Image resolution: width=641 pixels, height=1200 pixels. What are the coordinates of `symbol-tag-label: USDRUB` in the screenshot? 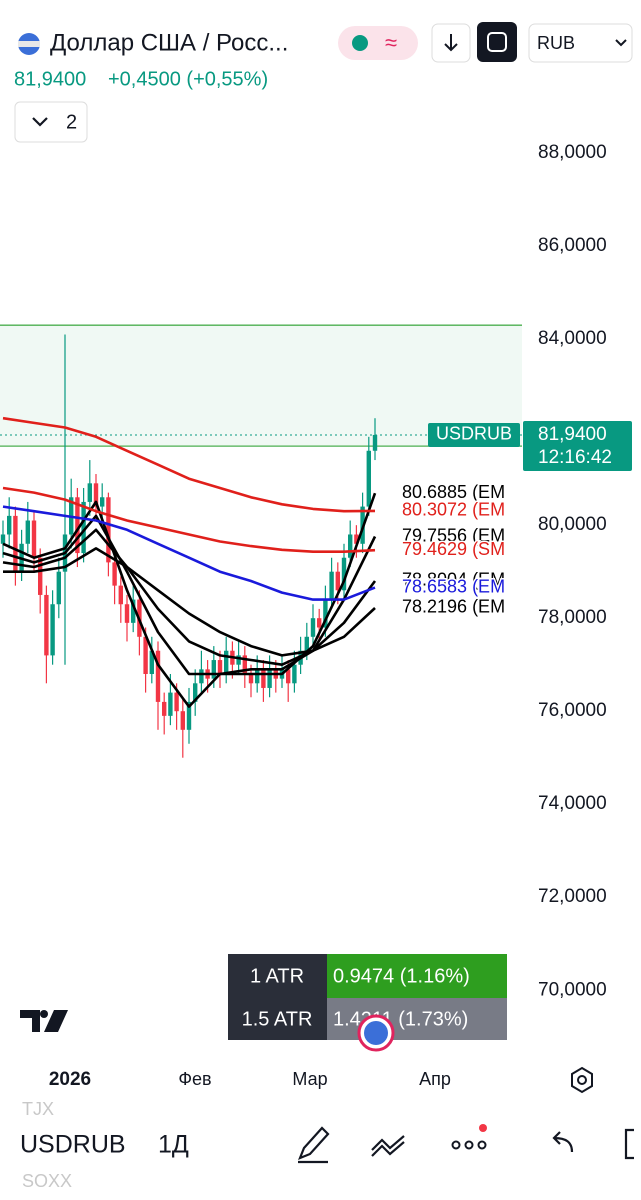 It's located at (474, 434).